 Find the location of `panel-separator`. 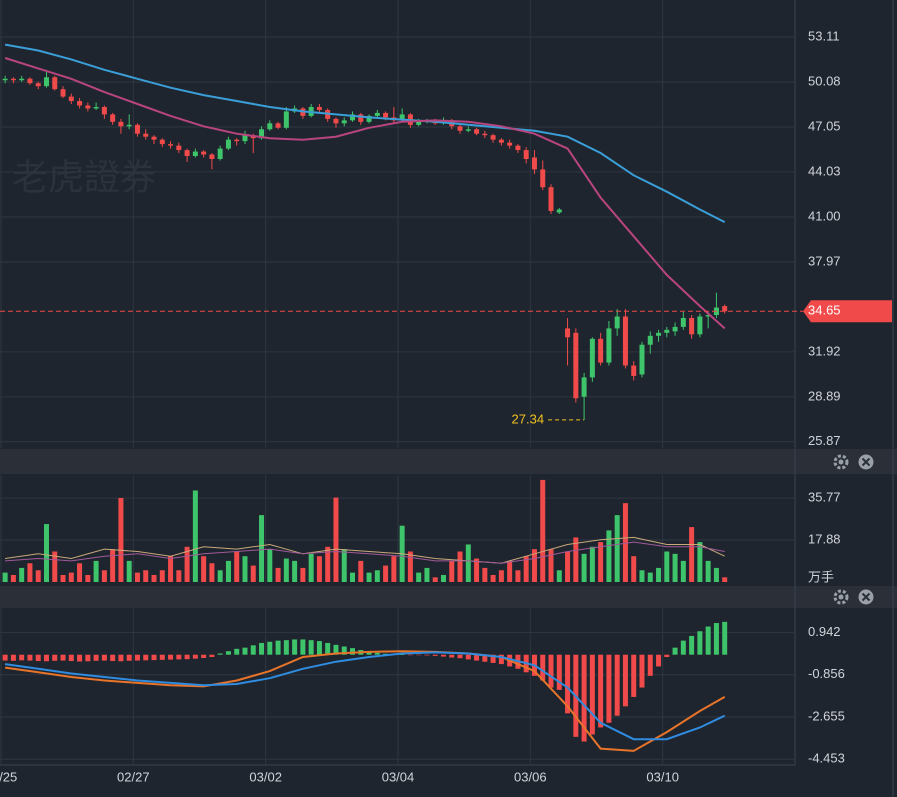

panel-separator is located at coordinates (448, 461).